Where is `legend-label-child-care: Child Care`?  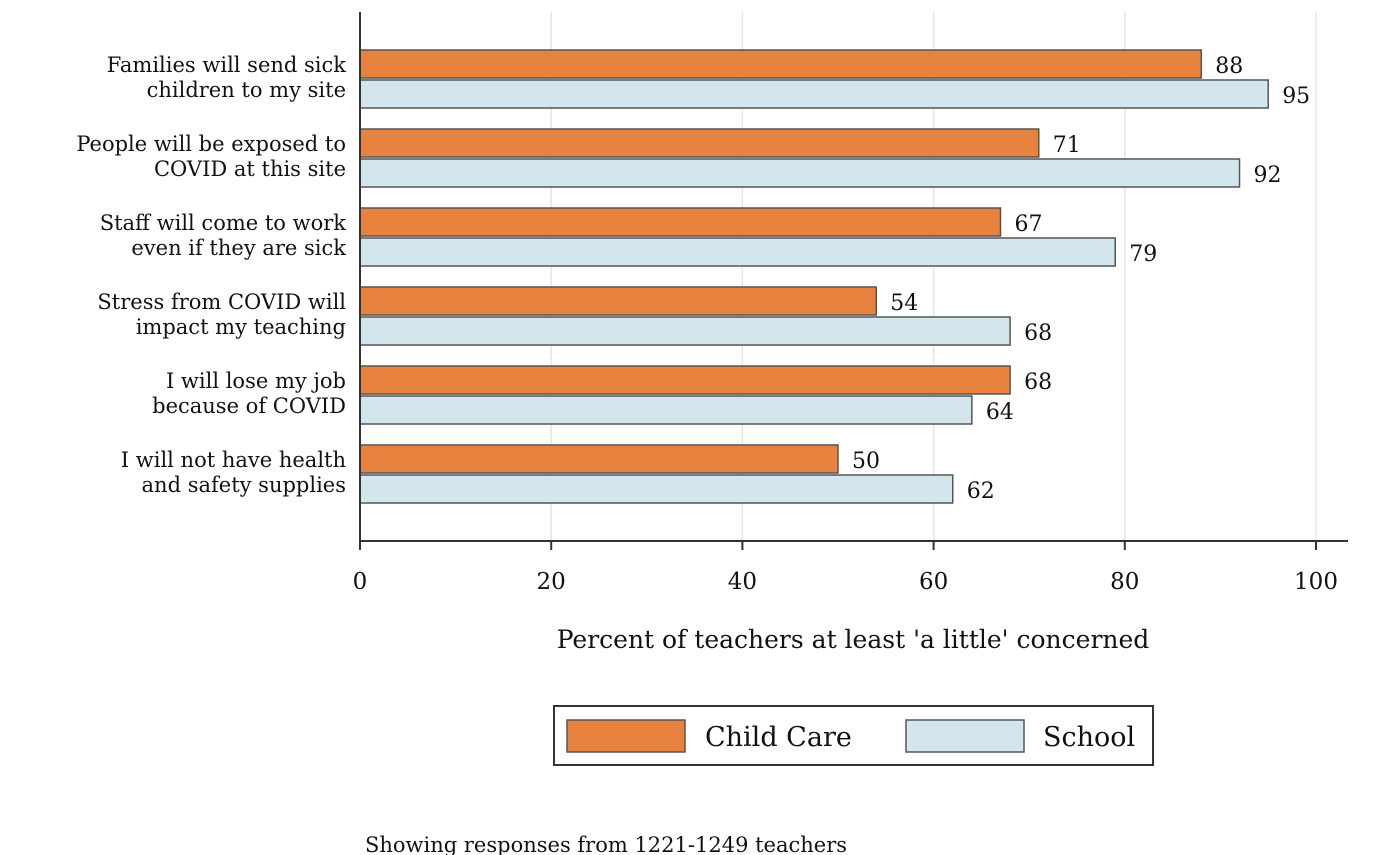 legend-label-child-care: Child Care is located at coordinates (778, 737).